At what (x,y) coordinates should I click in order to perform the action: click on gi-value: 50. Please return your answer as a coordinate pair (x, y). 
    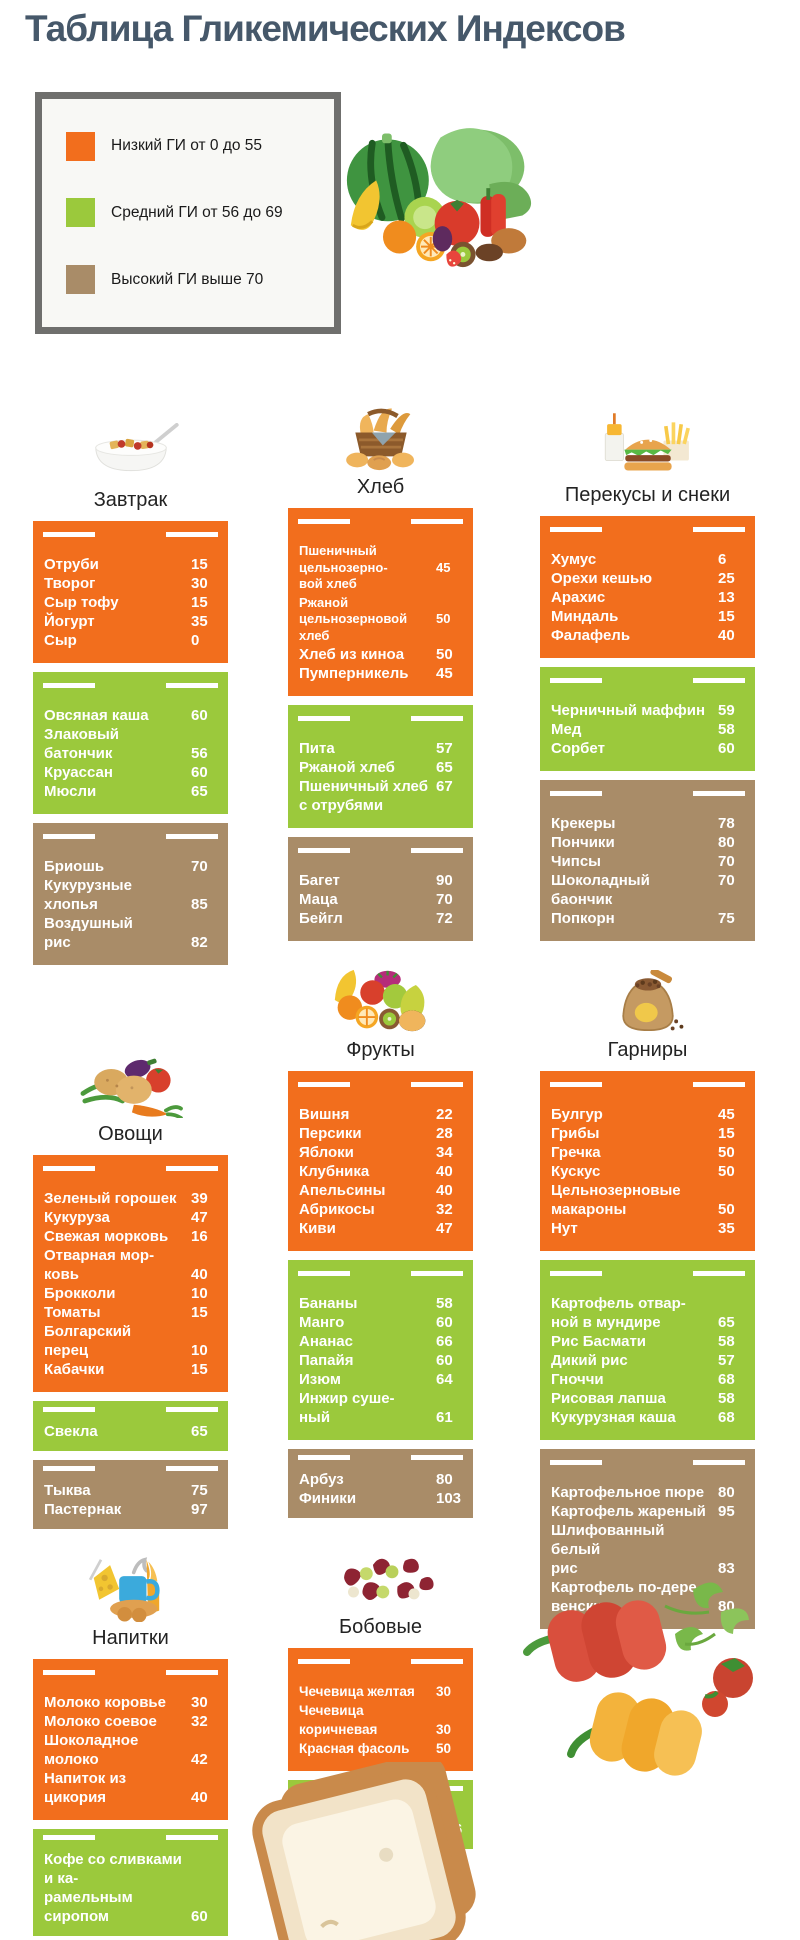
    Looking at the image, I should click on (726, 1171).